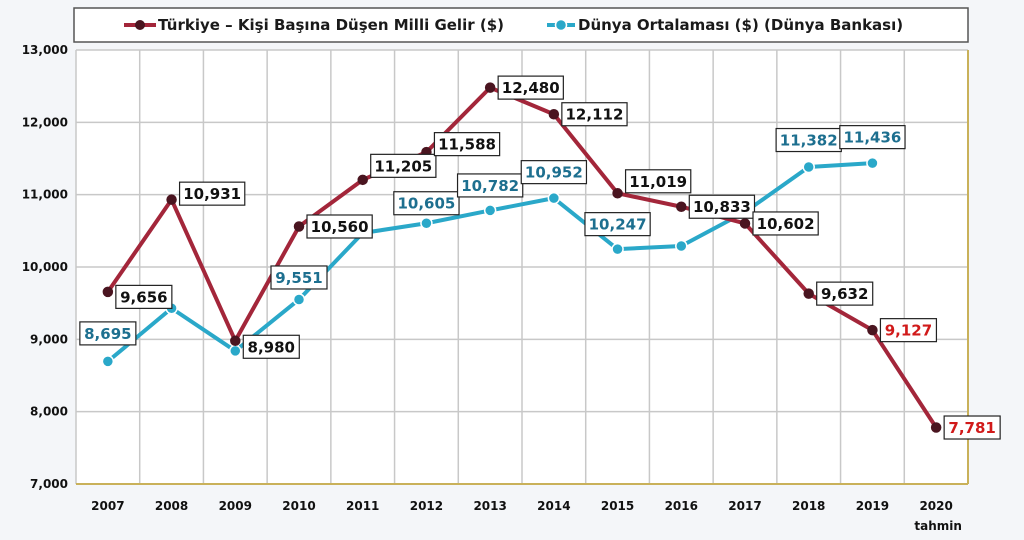 The height and width of the screenshot is (540, 1024). I want to click on y-tick-label: 13,000, so click(45, 50).